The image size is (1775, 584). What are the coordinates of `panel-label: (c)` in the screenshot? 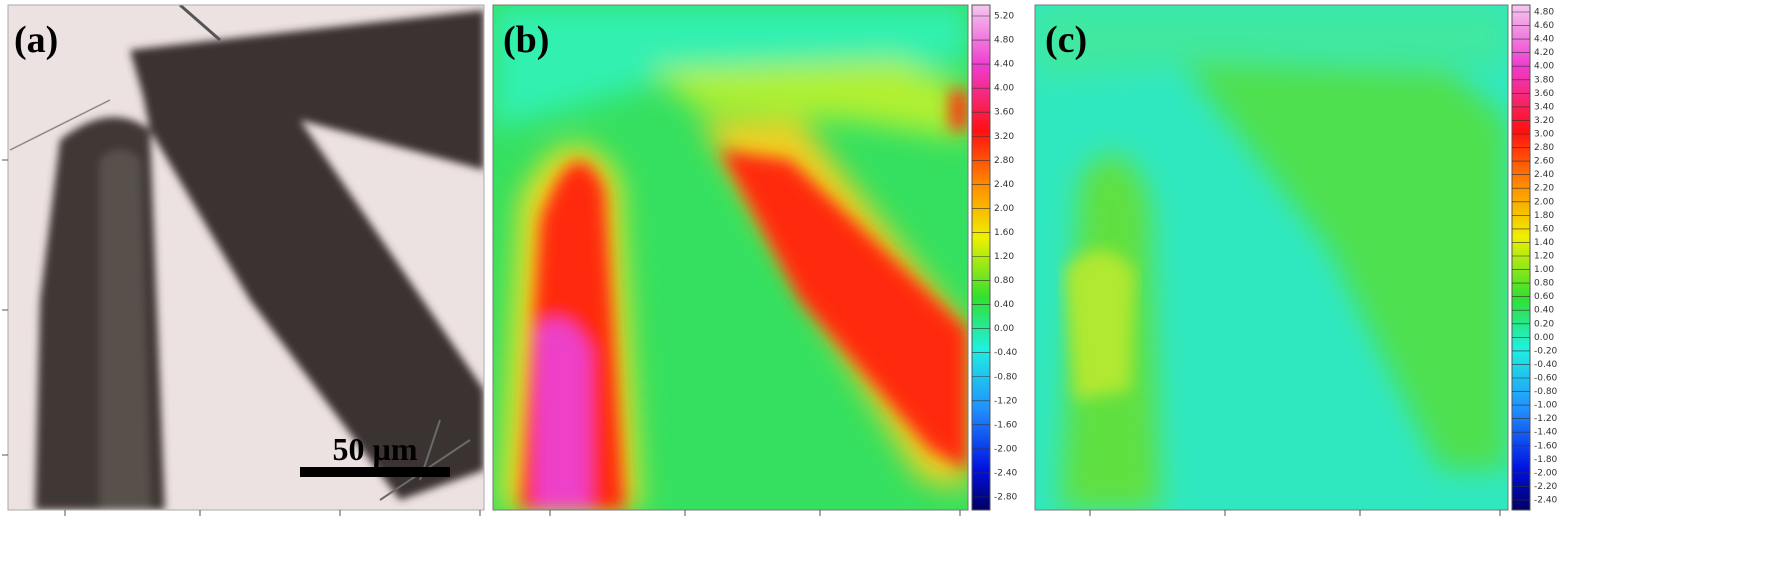 It's located at (1066, 40).